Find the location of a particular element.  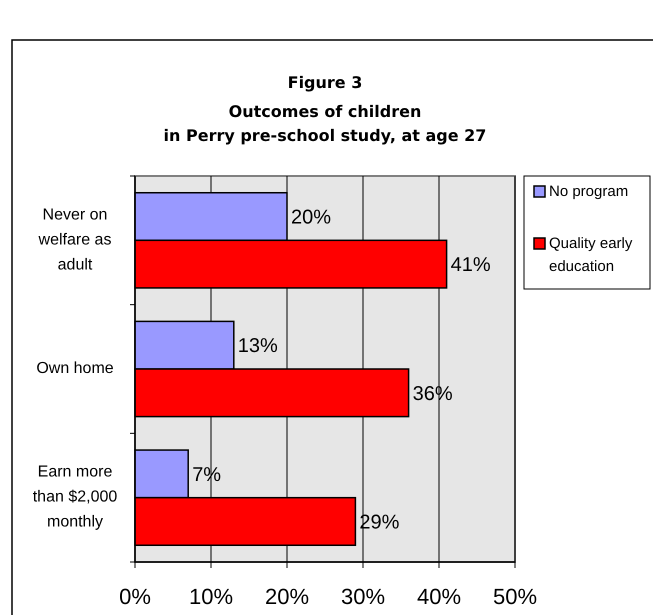

y-tick-label: Earn more than $2,000 monthly is located at coordinates (75, 497).